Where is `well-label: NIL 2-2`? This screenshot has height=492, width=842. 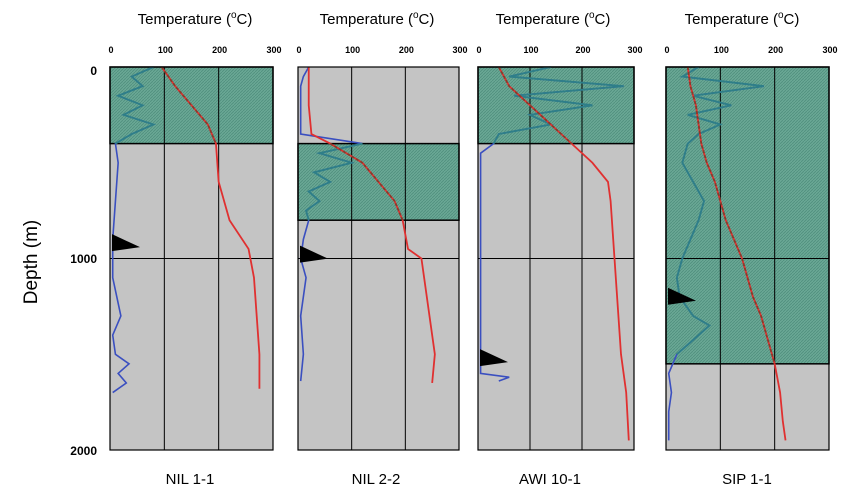 well-label: NIL 2-2 is located at coordinates (376, 479).